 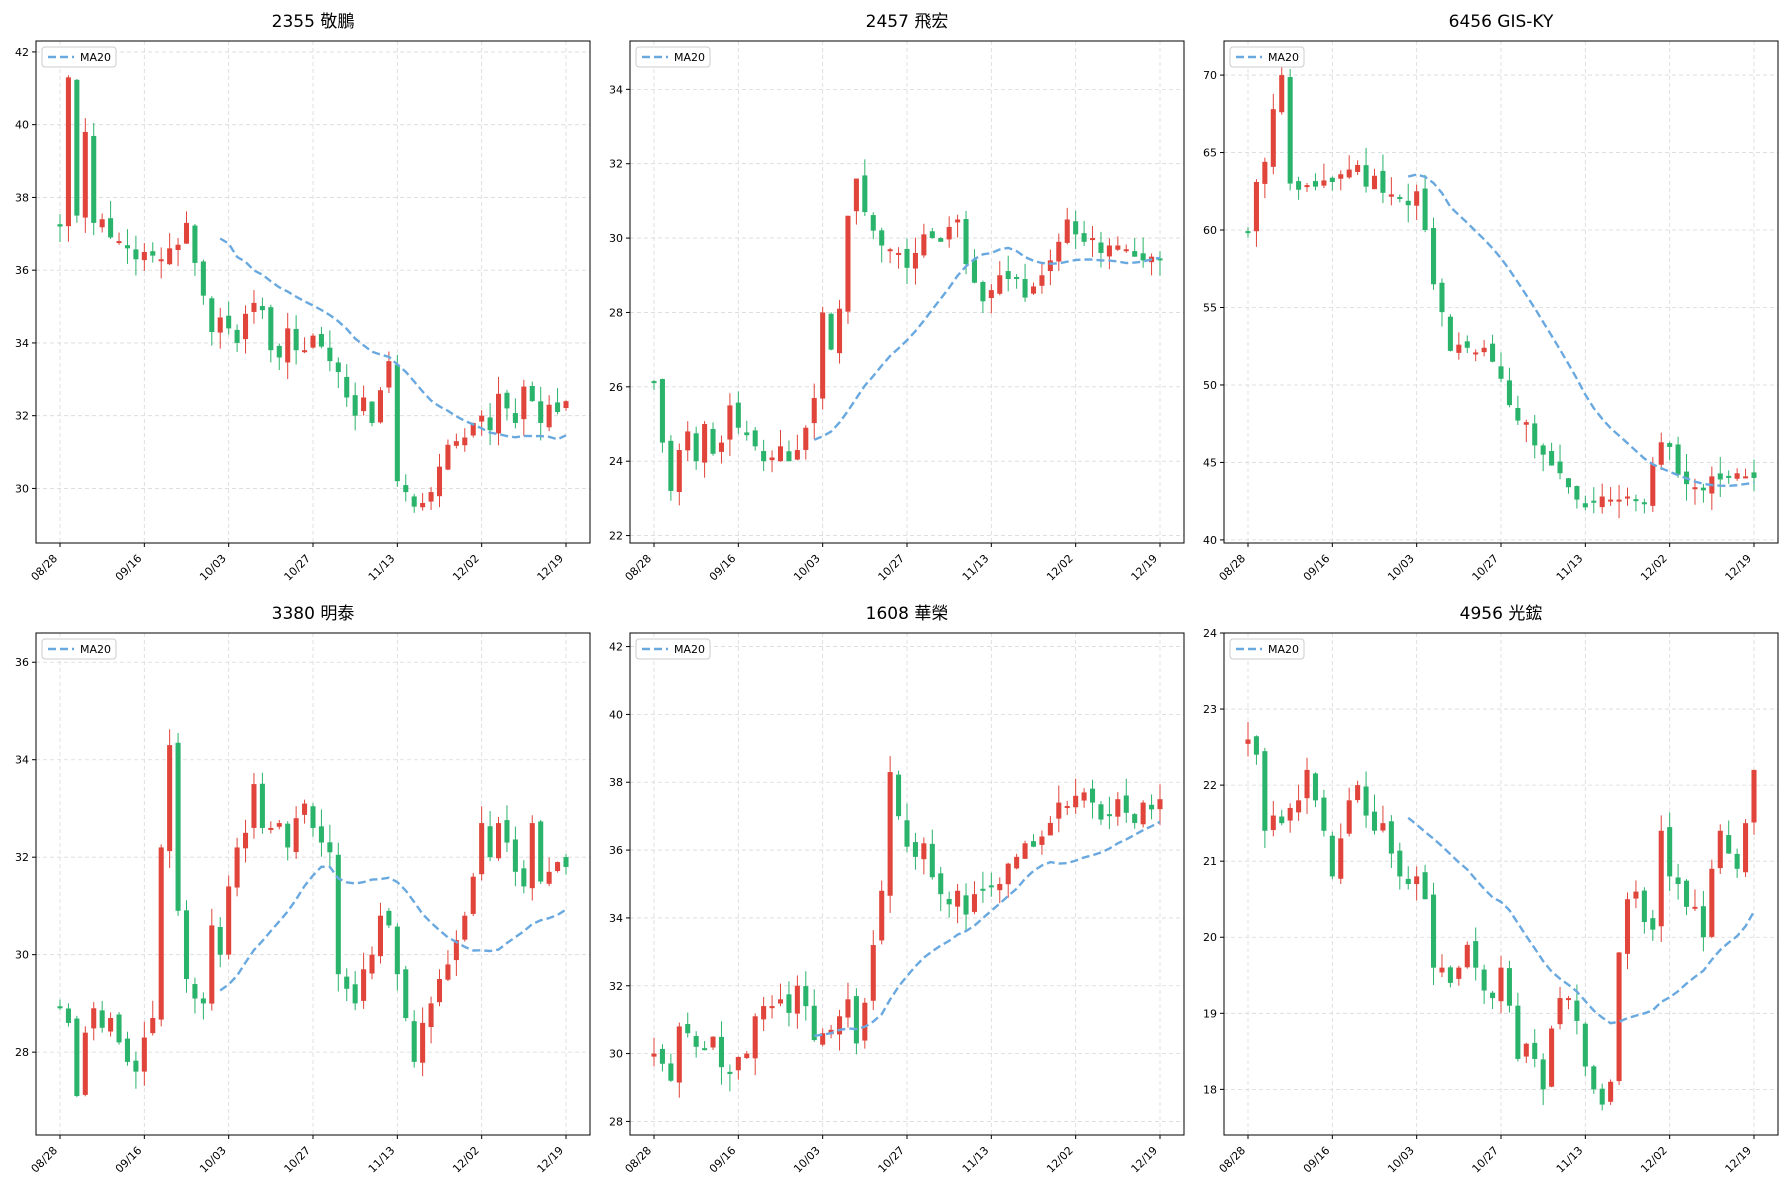 I want to click on x-tick-label: 11/13, so click(x=976, y=568).